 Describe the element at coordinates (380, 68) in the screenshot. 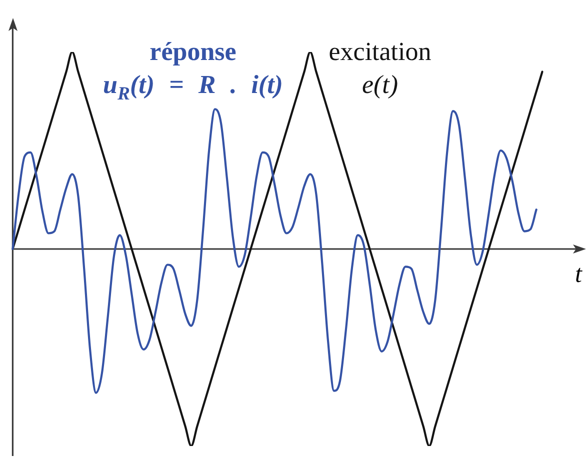

I see `series-label: excitation e(t)` at that location.